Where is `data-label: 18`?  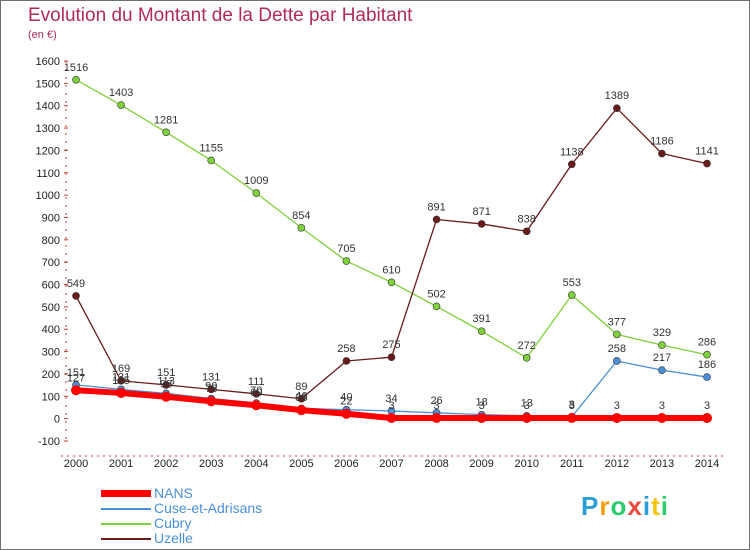 data-label: 18 is located at coordinates (482, 403).